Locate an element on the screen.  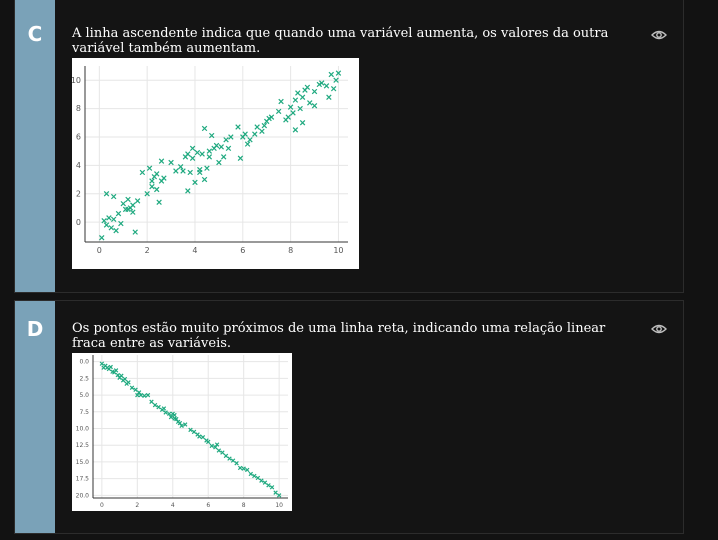
scatter-plot-c: 0 2 4 6 8 10 0 2 4 6 8 10 is located at coordinates (209, 160).